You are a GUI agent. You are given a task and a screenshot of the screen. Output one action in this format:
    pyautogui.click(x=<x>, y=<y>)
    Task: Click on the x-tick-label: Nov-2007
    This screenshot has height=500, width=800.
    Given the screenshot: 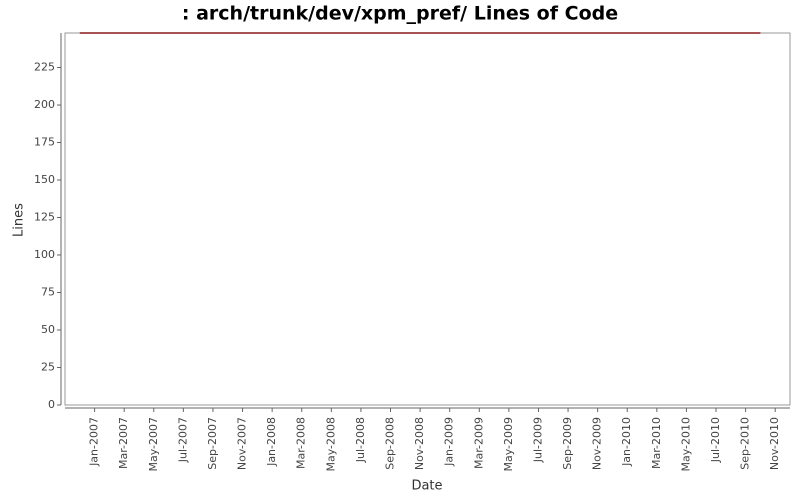 What is the action you would take?
    pyautogui.click(x=242, y=443)
    